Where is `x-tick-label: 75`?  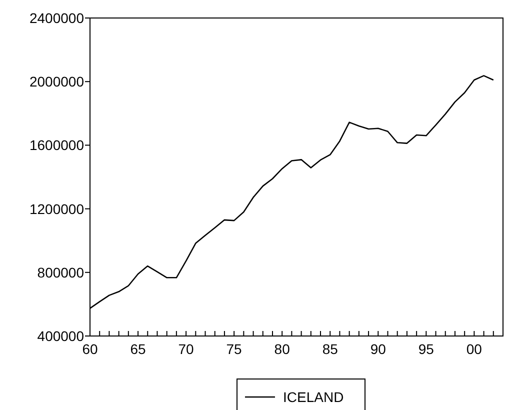 x-tick-label: 75 is located at coordinates (234, 349).